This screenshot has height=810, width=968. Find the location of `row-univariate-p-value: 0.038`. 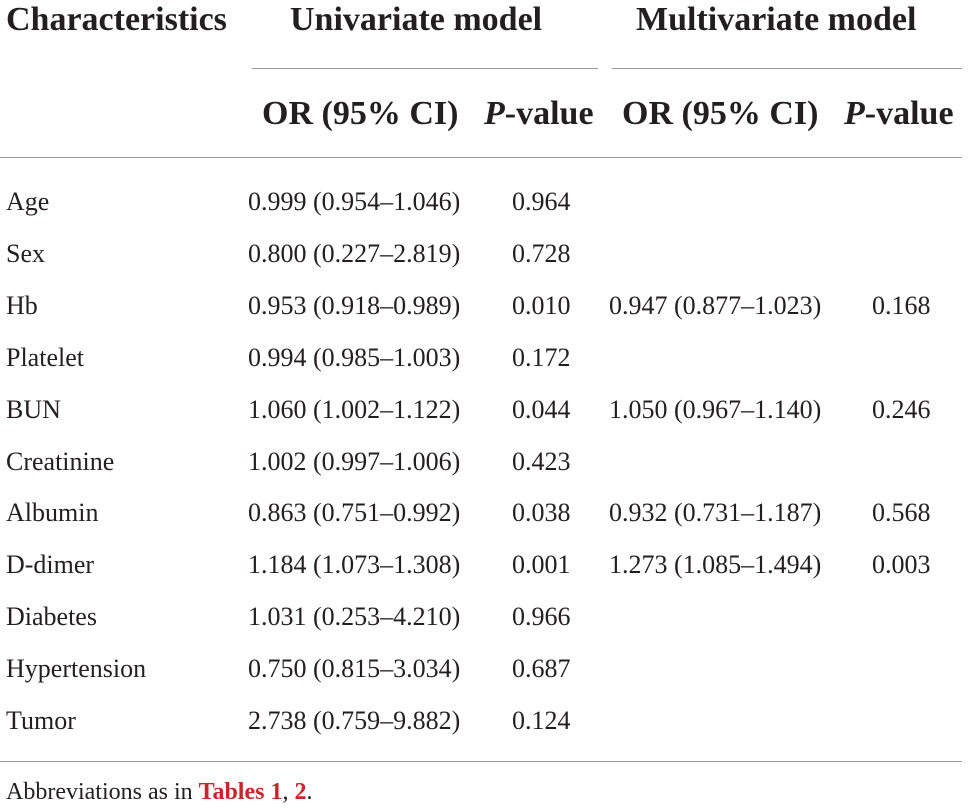

row-univariate-p-value: 0.038 is located at coordinates (541, 512).